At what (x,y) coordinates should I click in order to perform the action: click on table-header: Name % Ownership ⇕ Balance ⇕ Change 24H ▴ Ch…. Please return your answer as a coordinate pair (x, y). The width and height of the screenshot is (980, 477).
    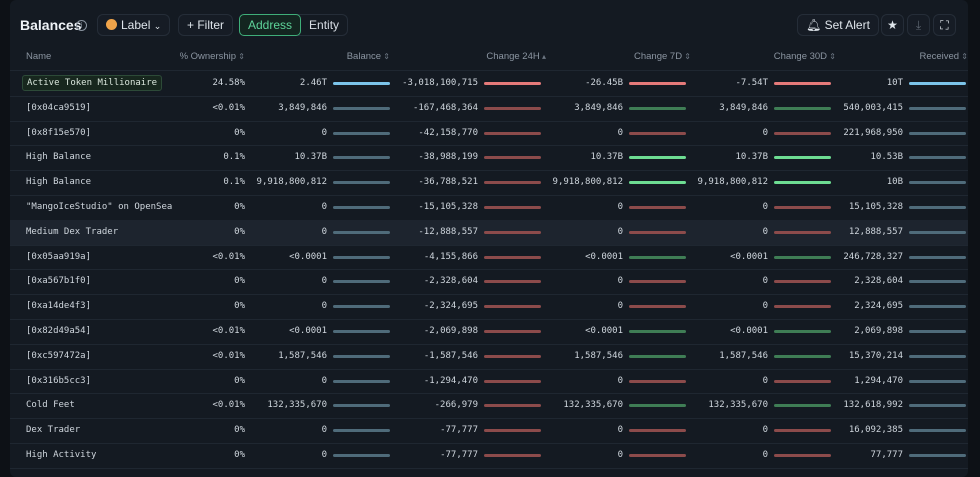
    Looking at the image, I should click on (489, 57).